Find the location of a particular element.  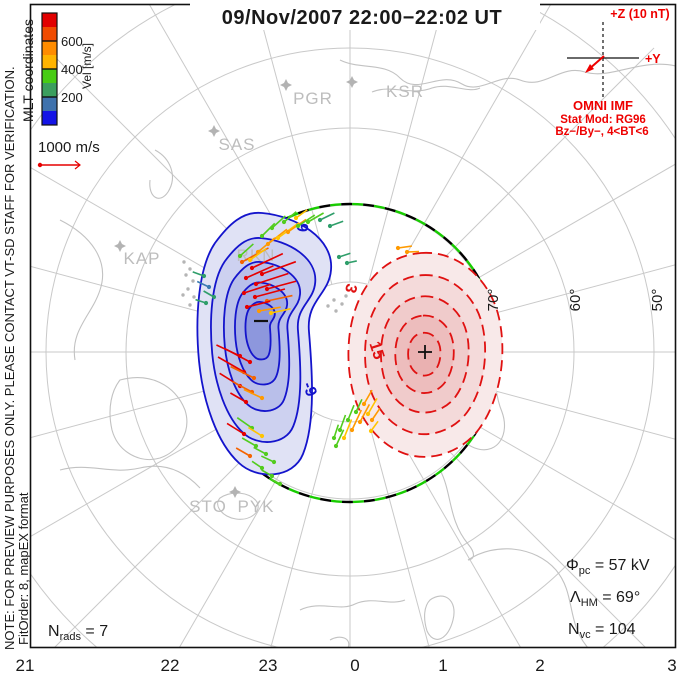

nrads-value: Nrads = 7 is located at coordinates (78, 633).